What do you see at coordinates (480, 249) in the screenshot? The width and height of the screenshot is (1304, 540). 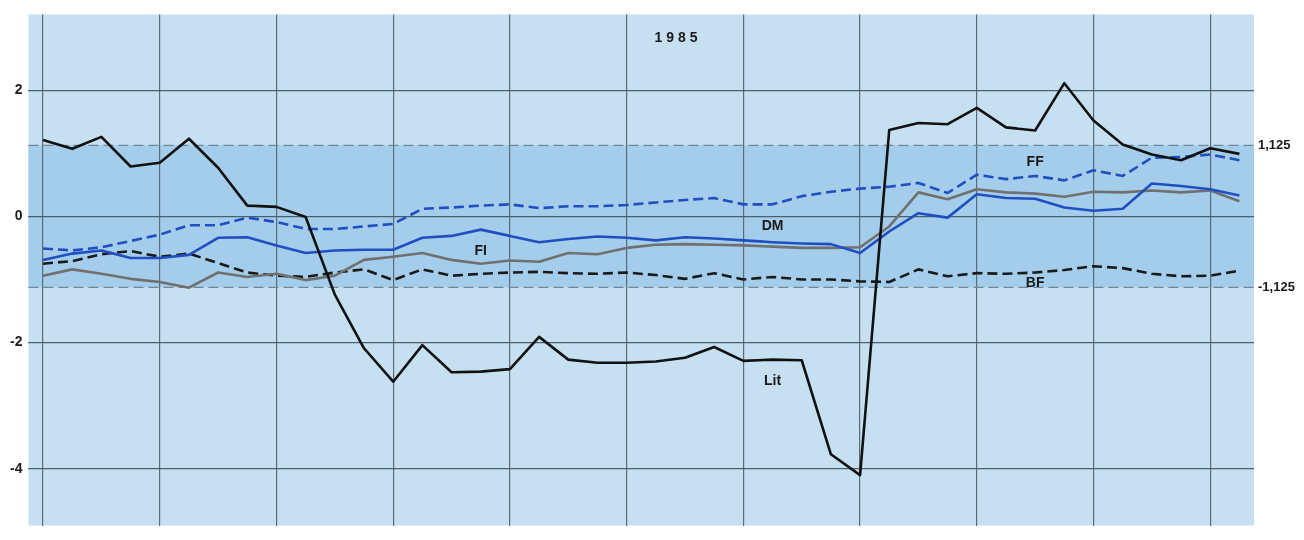 I see `series-label: FI` at bounding box center [480, 249].